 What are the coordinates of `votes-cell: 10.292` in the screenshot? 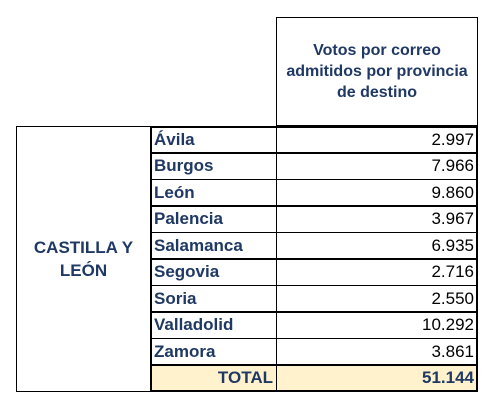 It's located at (377, 325).